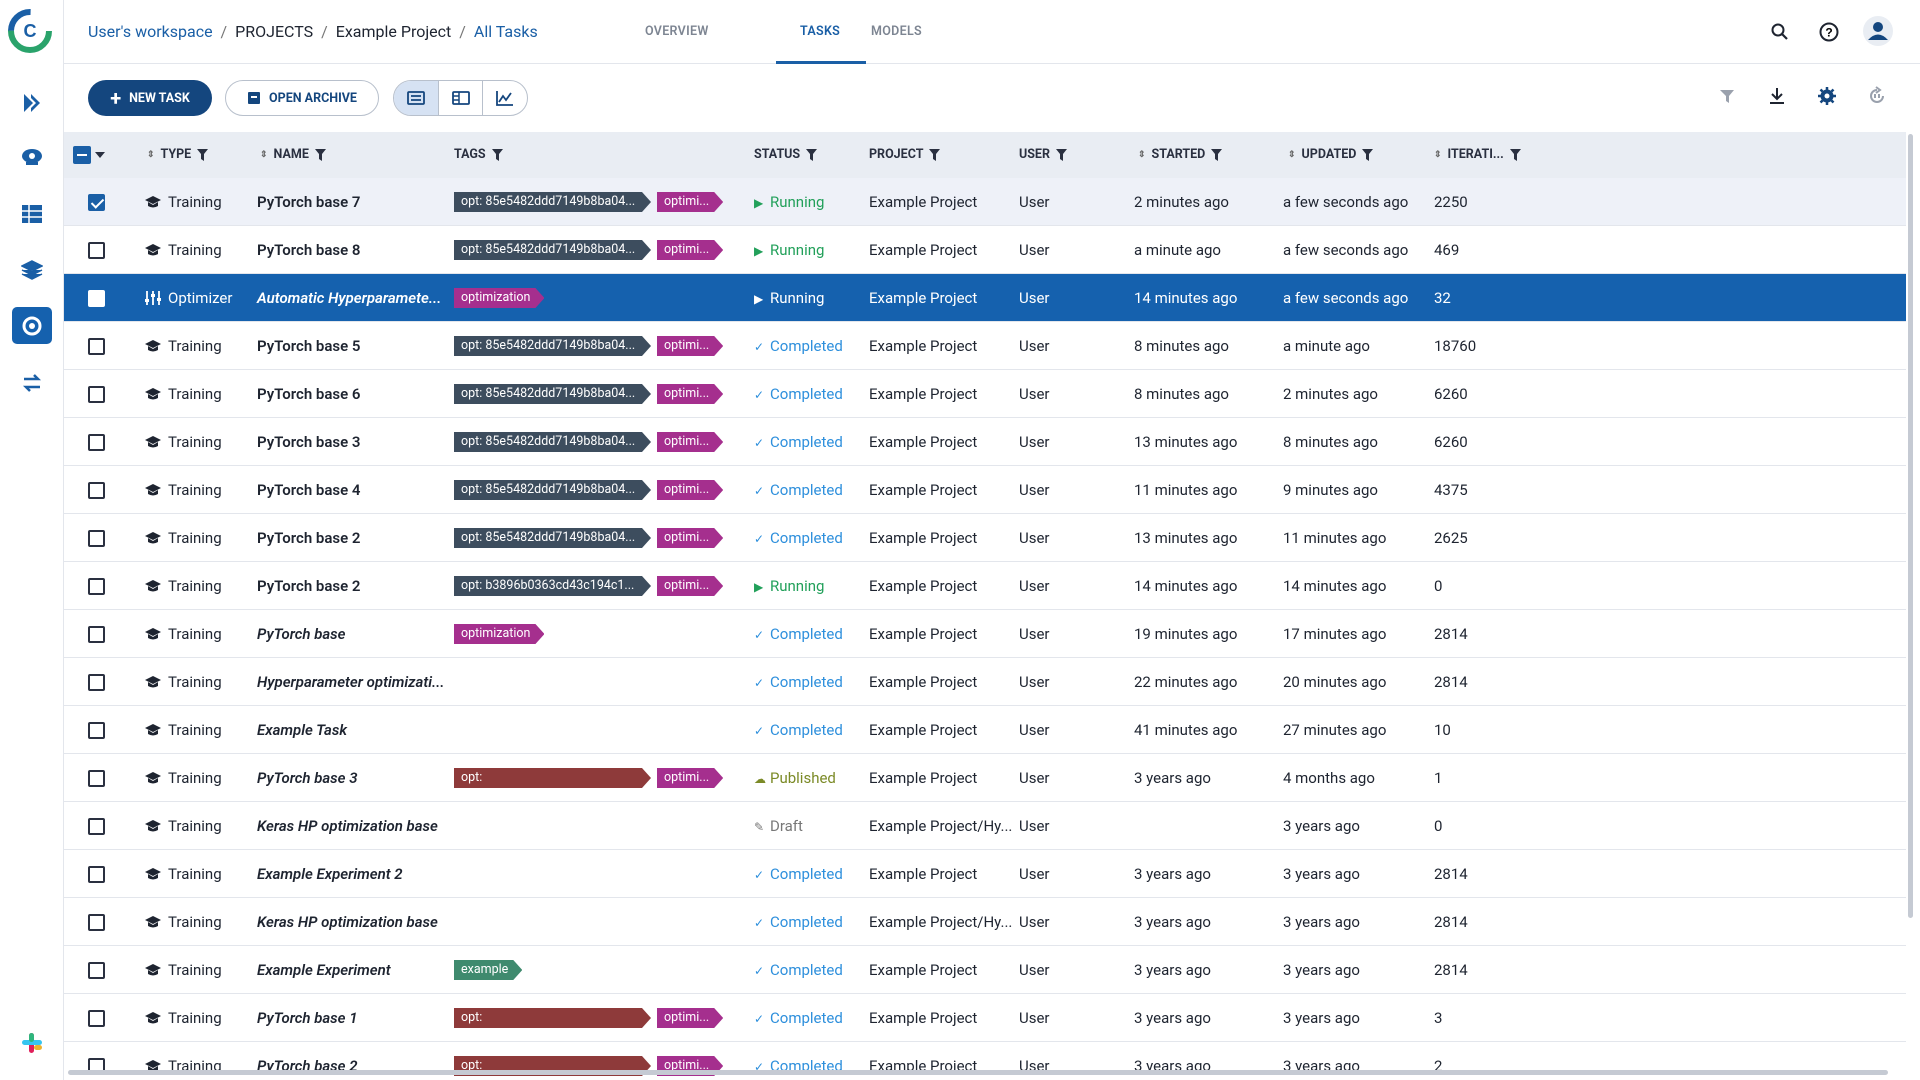 This screenshot has height=1080, width=1920. I want to click on breadcrumb-item: All Tasks, so click(505, 31).